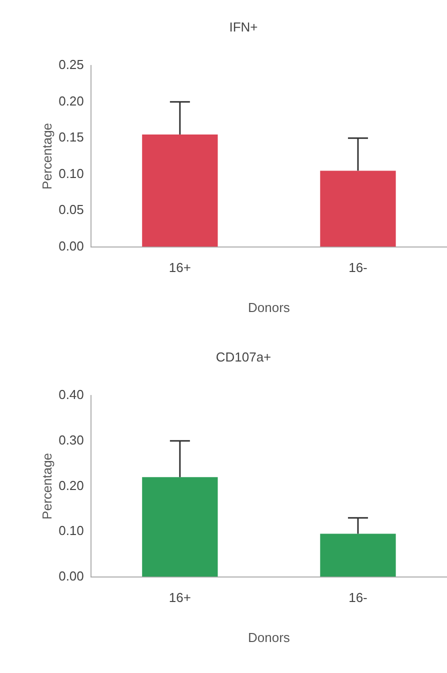 The width and height of the screenshot is (447, 673). Describe the element at coordinates (71, 210) in the screenshot. I see `y-tick-label: 0.05` at that location.